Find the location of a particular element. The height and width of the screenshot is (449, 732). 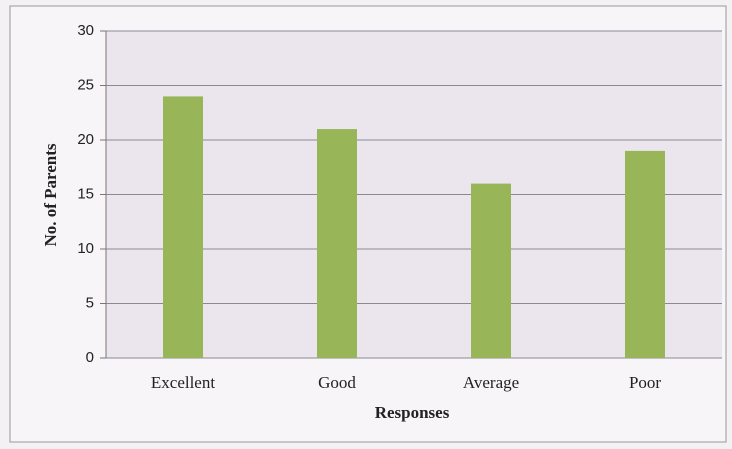

x-tick-label: Poor is located at coordinates (645, 382).